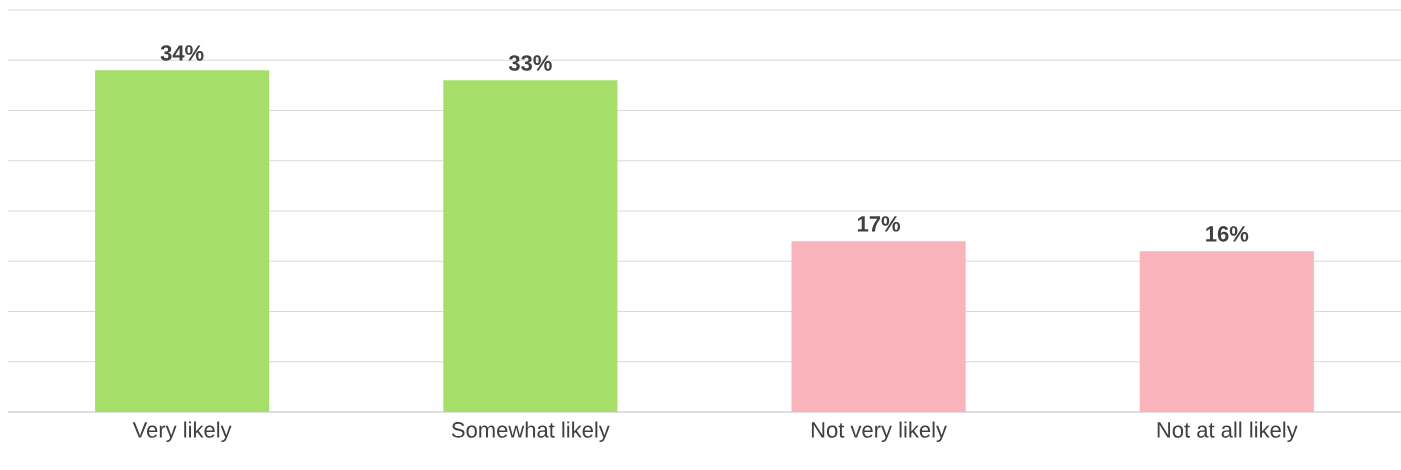 This screenshot has width=1401, height=470. Describe the element at coordinates (530, 63) in the screenshot. I see `data-label: 33%` at that location.